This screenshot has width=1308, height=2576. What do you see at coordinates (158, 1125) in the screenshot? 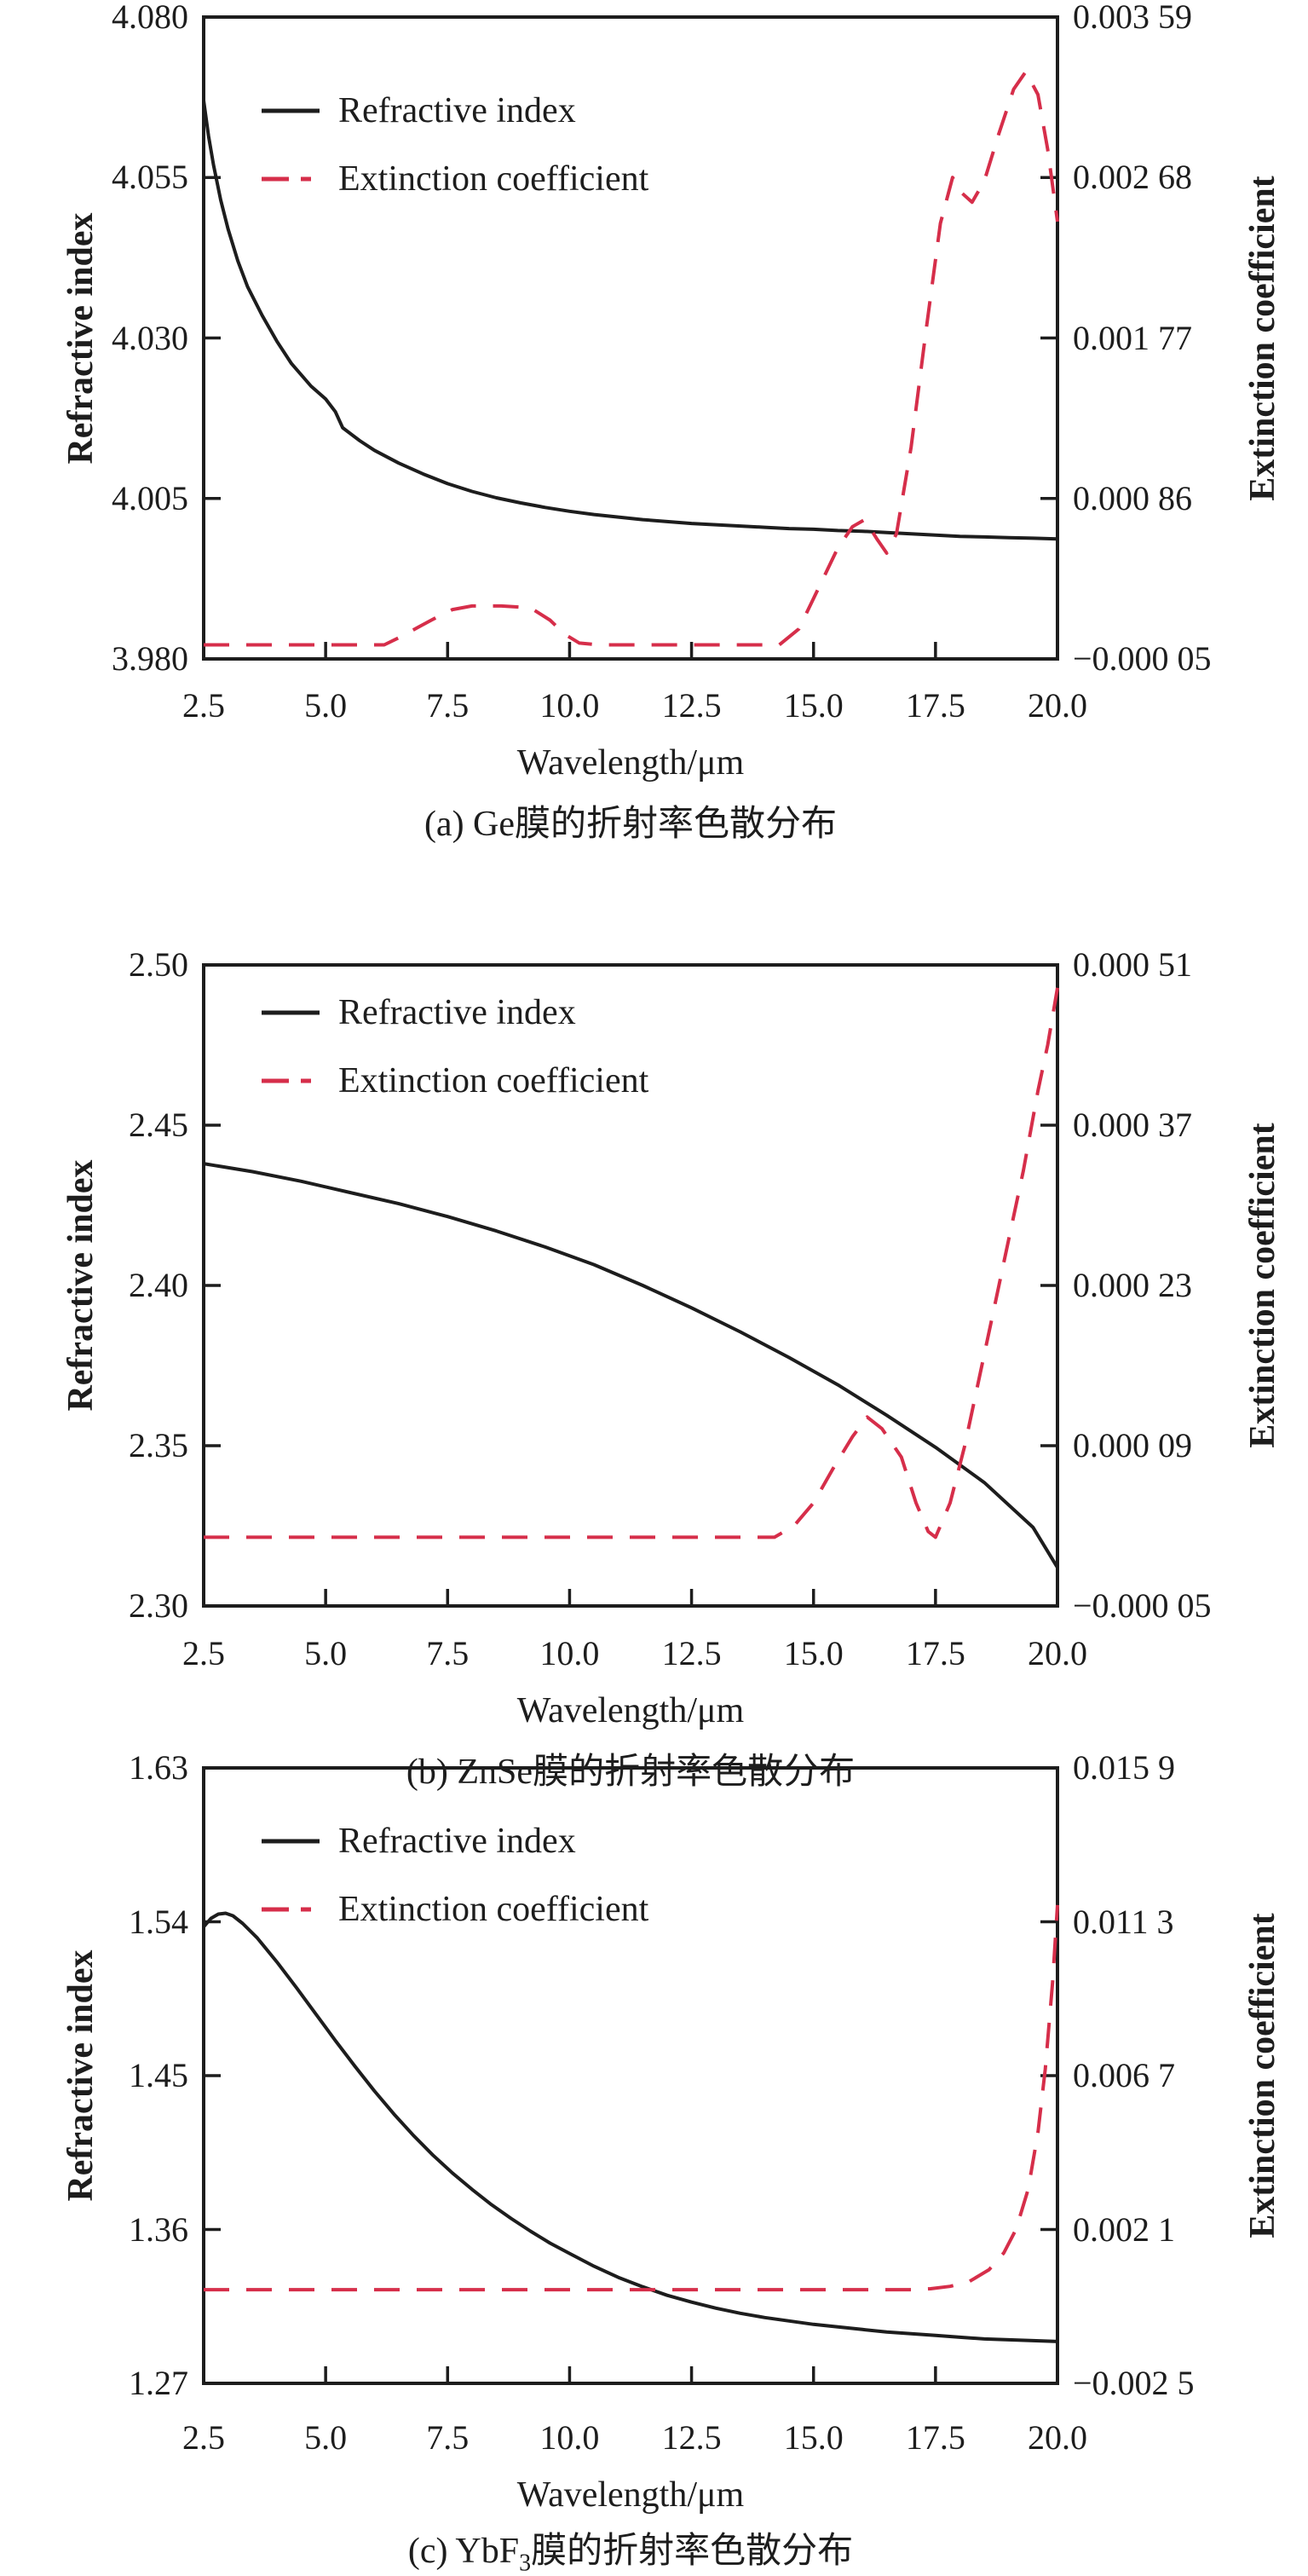
I see `ytick-label-left: 2.45` at bounding box center [158, 1125].